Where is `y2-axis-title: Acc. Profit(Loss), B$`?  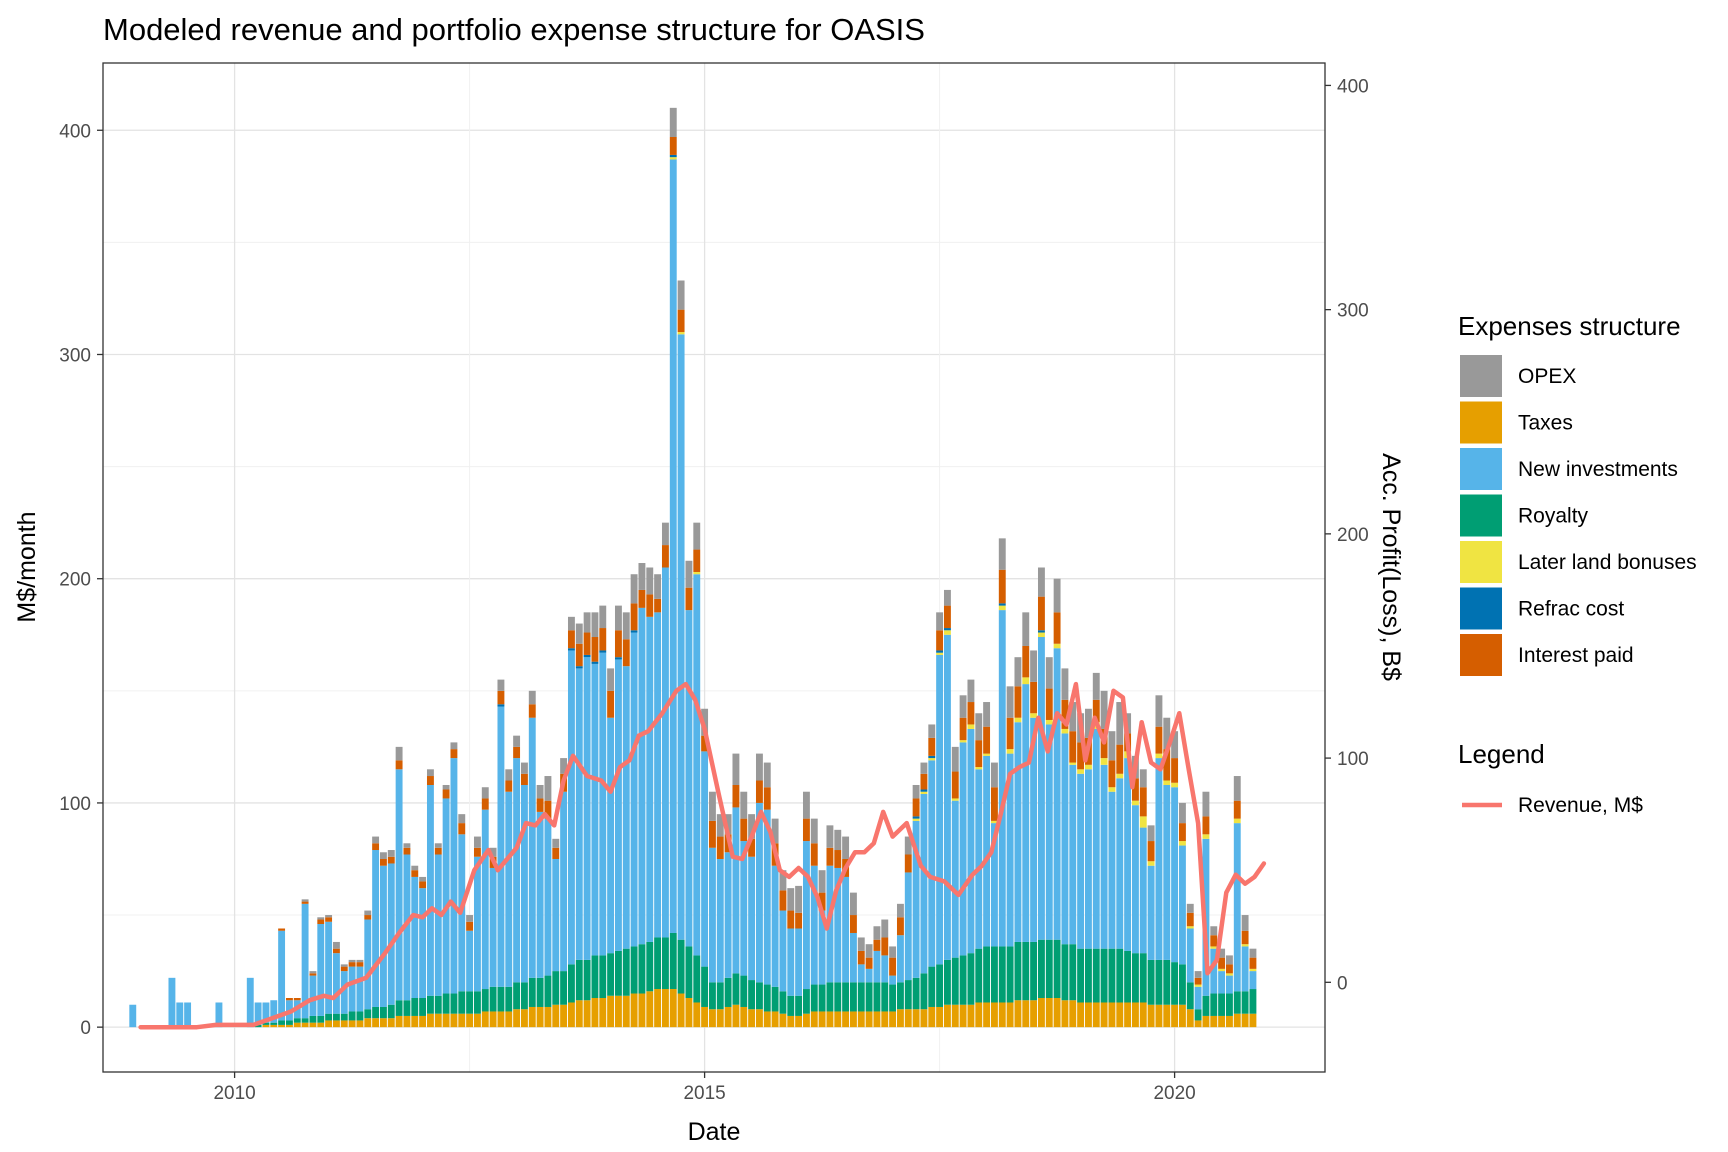
y2-axis-title: Acc. Profit(Loss), B$ is located at coordinates (1391, 567).